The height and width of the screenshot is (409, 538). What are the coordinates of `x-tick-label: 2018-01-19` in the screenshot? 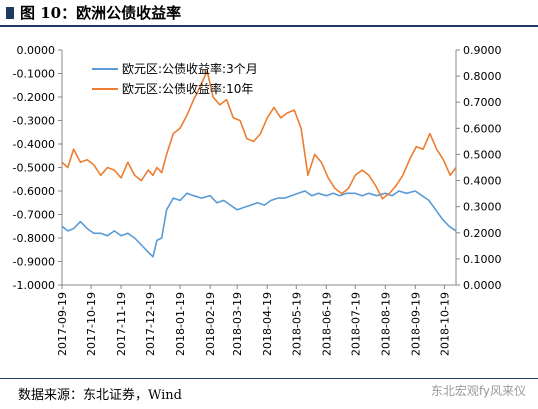 It's located at (180, 324).